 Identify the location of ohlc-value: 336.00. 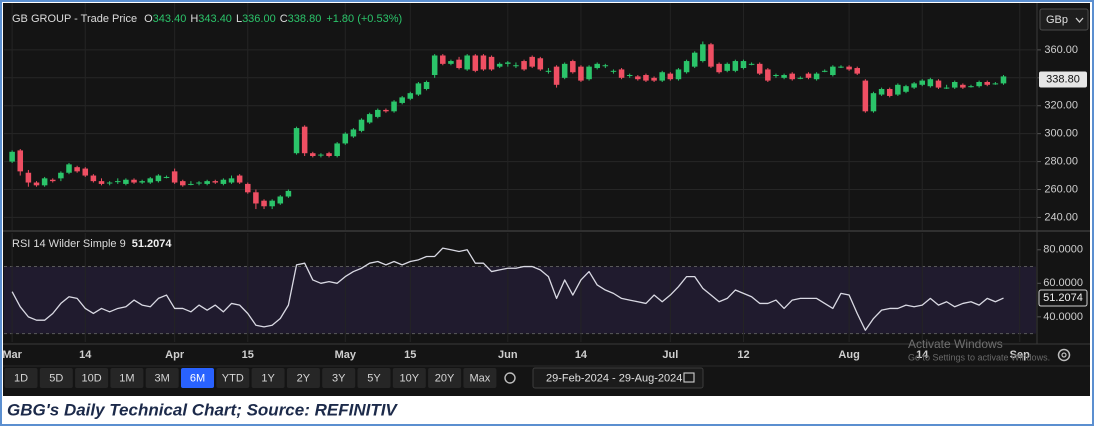
(259, 19).